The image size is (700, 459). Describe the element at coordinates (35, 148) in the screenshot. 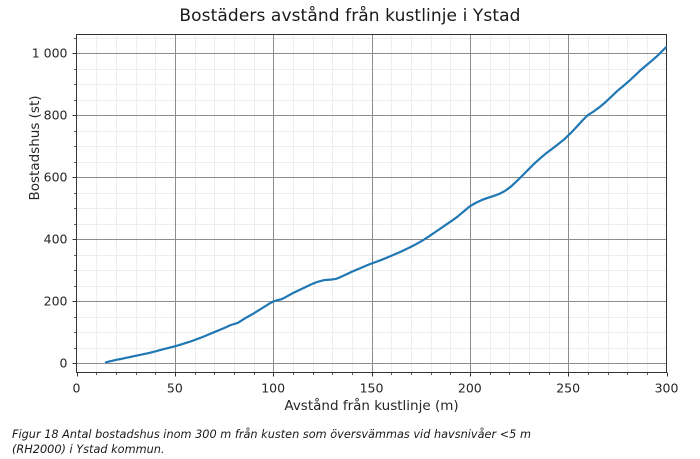

I see `y-axis-label: Bostadshus (st)` at that location.